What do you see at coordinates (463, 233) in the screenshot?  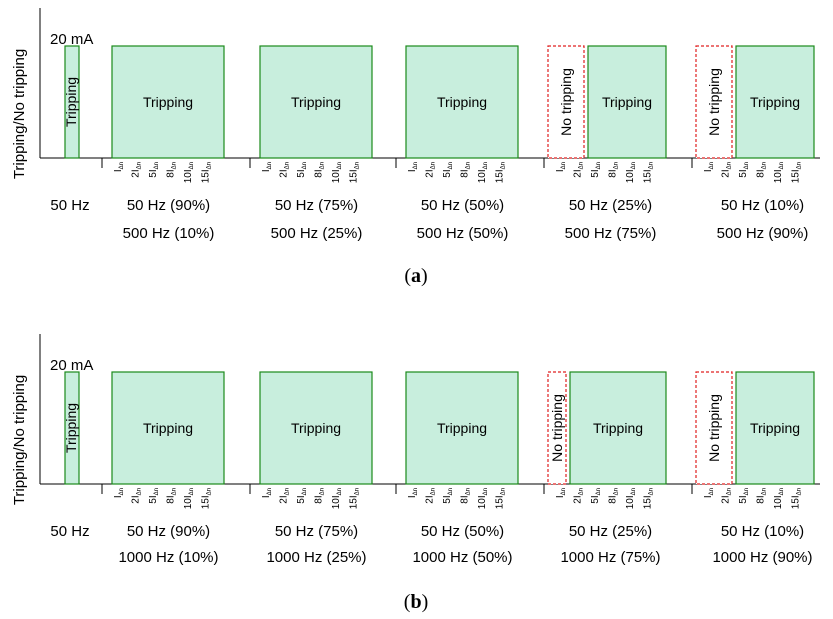 I see `group-line2-label: 500 Hz (50%)` at bounding box center [463, 233].